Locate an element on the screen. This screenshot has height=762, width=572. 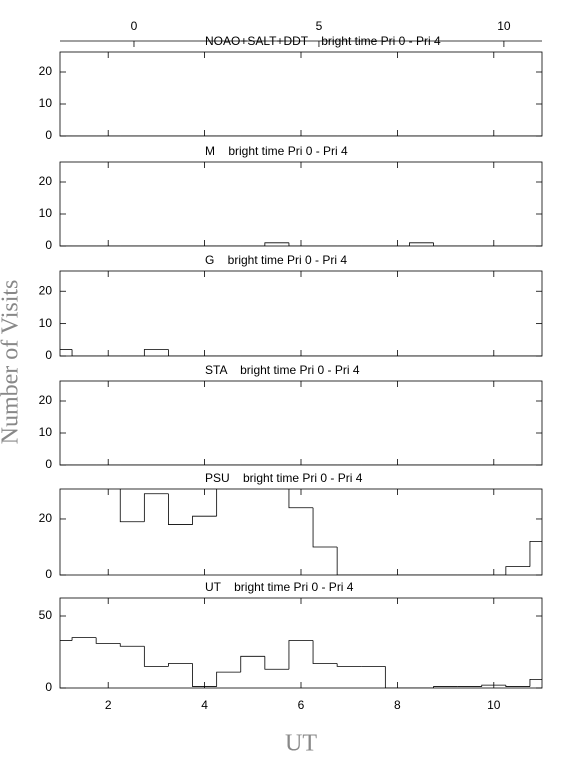
x-tick-label: 10 is located at coordinates (494, 705).